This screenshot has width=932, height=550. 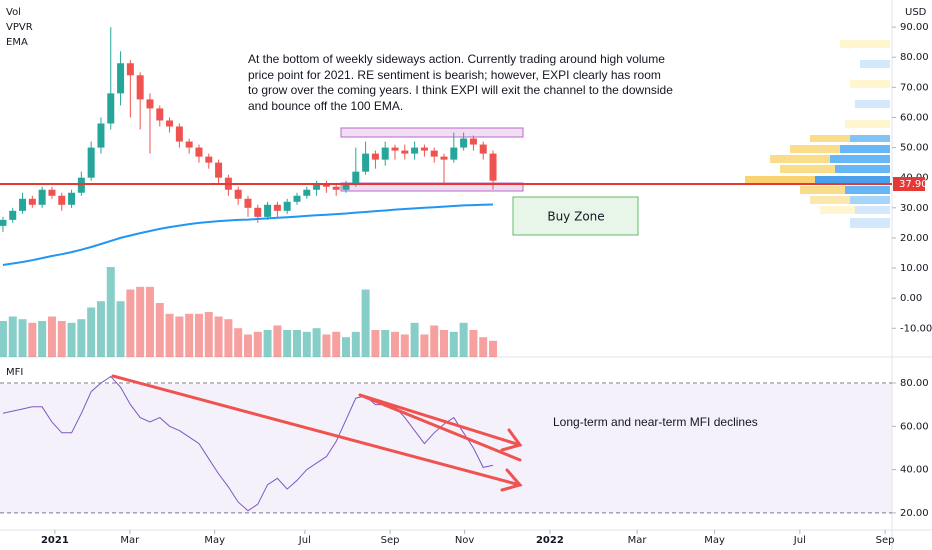 I want to click on y-tick-label: 0.00, so click(x=911, y=298).